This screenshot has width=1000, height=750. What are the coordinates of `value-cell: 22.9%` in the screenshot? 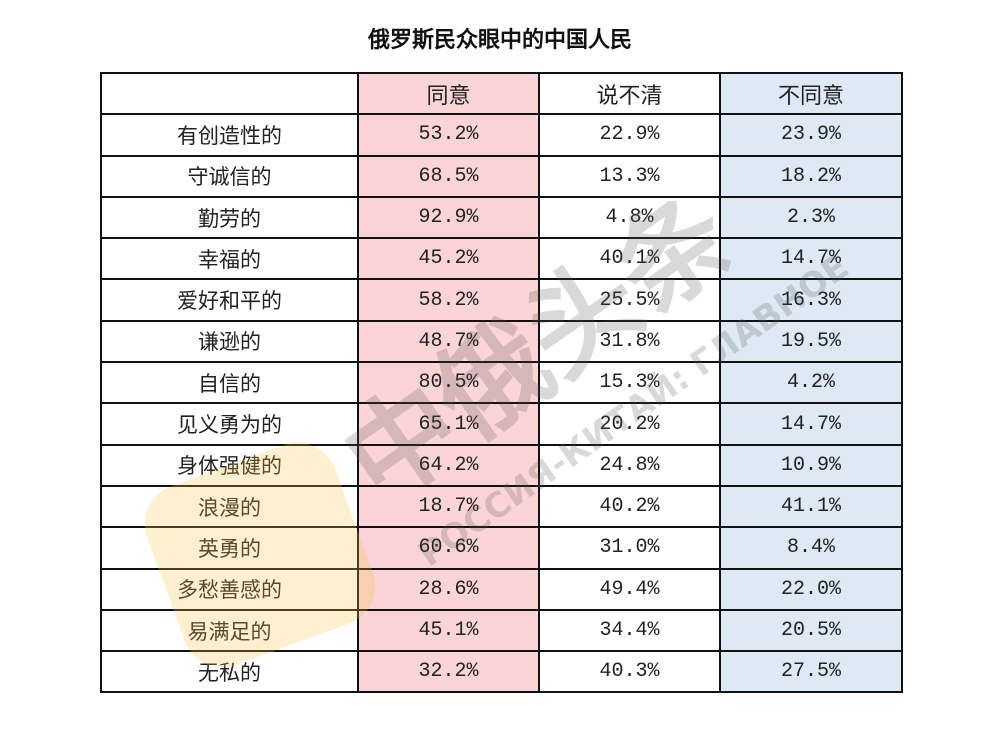 It's located at (629, 135).